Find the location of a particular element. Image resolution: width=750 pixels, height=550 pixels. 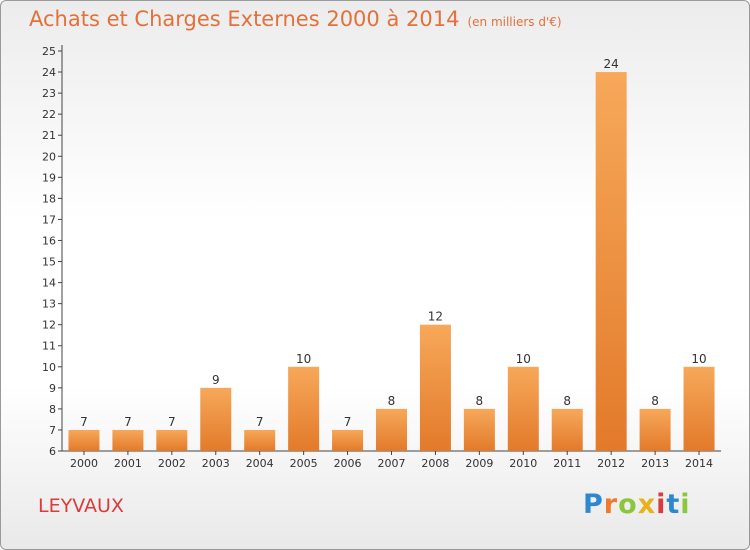

y-tick-label: 16 is located at coordinates (49, 240).